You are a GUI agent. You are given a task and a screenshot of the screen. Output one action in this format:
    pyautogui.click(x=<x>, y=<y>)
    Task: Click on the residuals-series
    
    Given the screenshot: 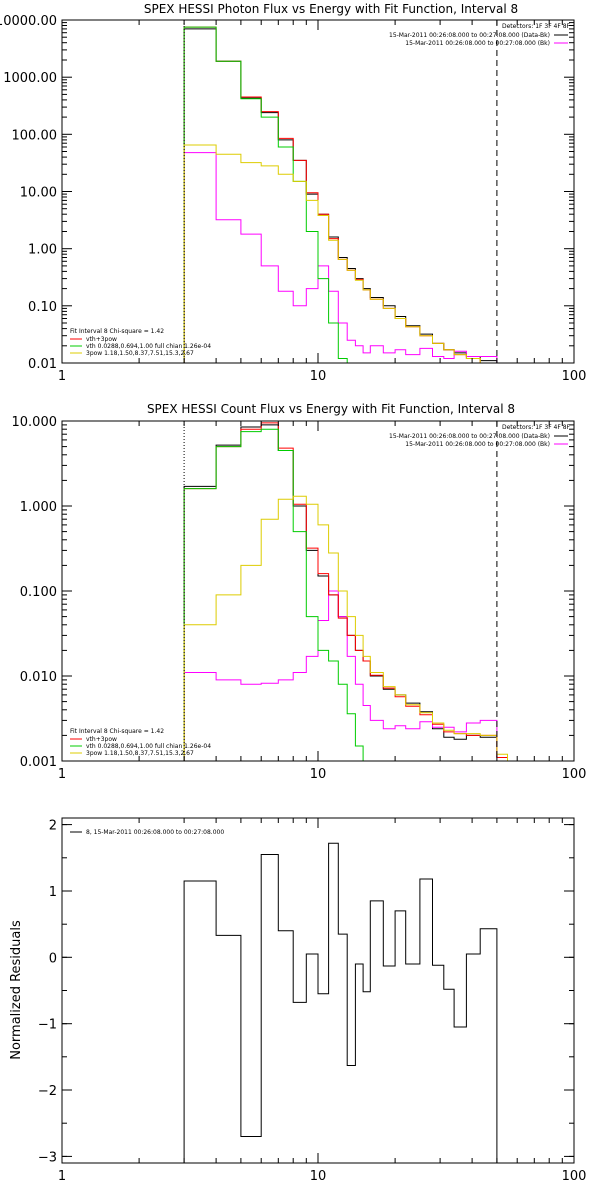 What is the action you would take?
    pyautogui.click(x=340, y=1002)
    